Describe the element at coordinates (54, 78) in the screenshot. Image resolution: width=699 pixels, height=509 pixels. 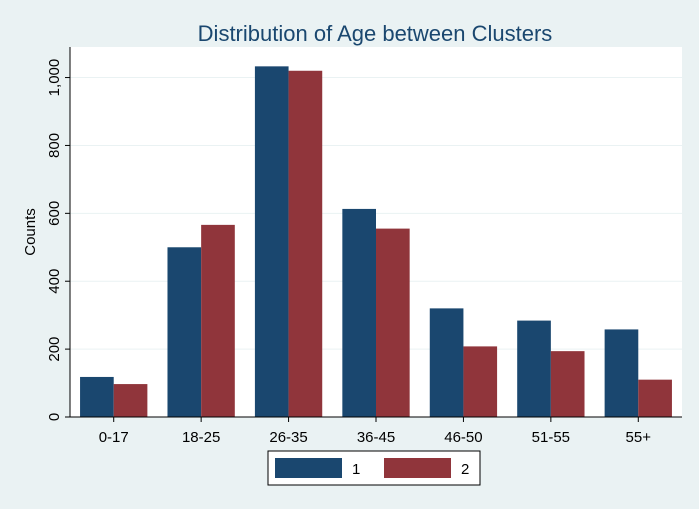
I see `y-tick-label: 1,000` at that location.